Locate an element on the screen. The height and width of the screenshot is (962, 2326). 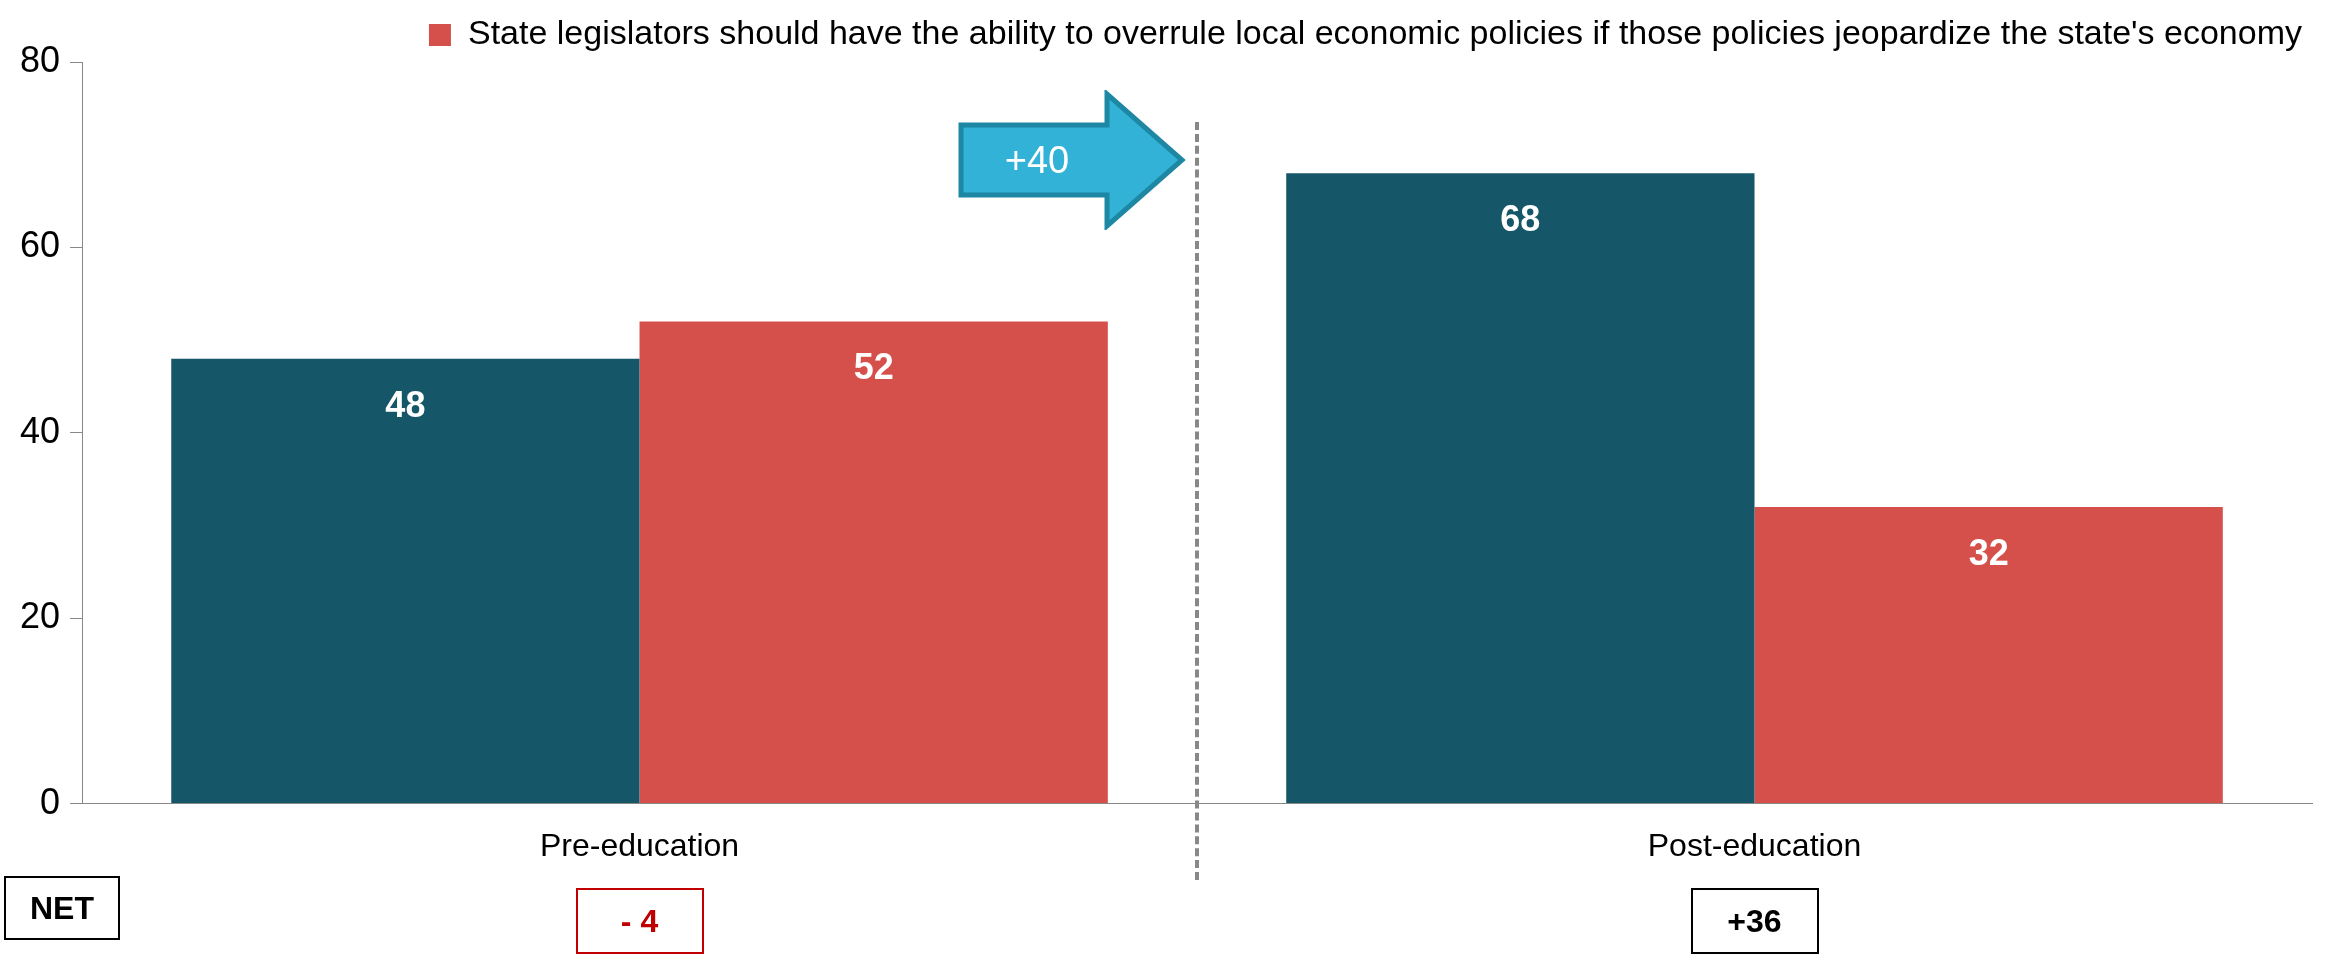
data-label: 52 is located at coordinates (873, 367).